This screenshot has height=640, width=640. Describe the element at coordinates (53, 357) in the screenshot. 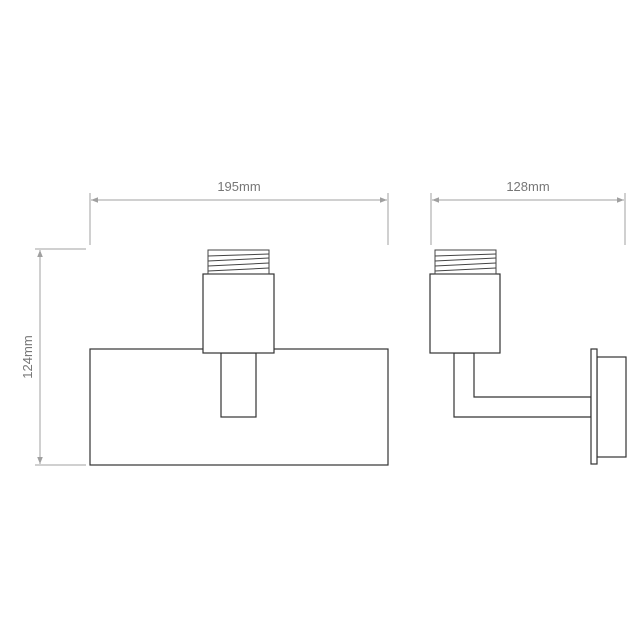

I see `height-dimension: 124mm` at that location.